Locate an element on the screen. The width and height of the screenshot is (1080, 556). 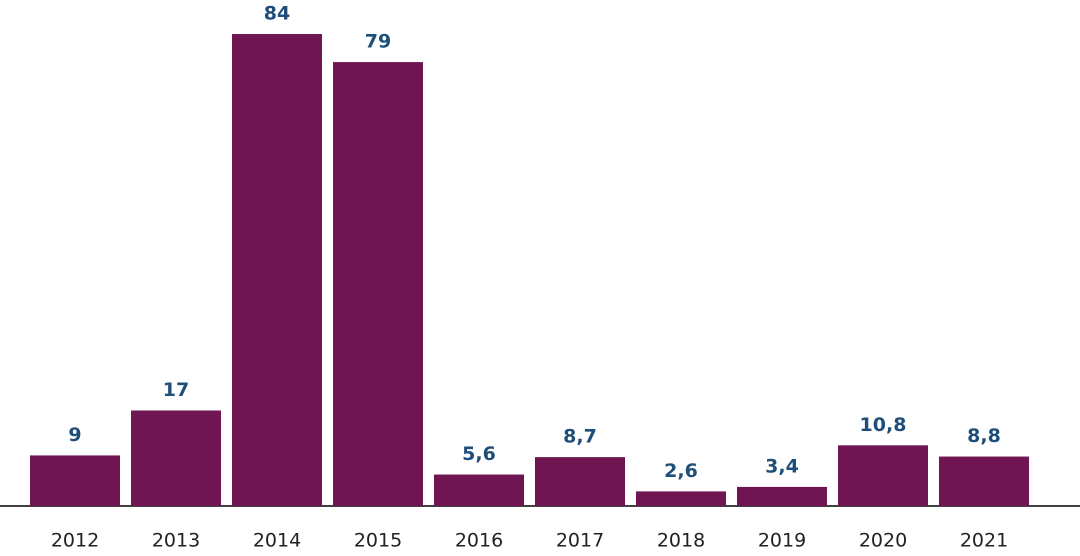
value-label: 8,8 is located at coordinates (984, 436).